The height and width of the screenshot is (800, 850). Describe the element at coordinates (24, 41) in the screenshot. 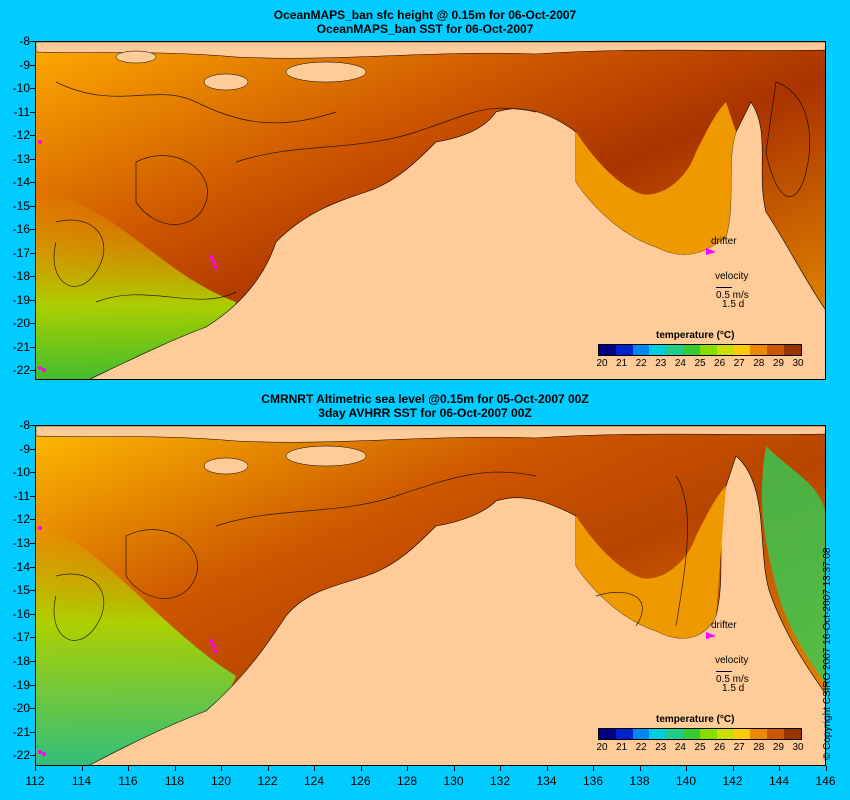

I see `panel1-ytick-label: -8` at that location.